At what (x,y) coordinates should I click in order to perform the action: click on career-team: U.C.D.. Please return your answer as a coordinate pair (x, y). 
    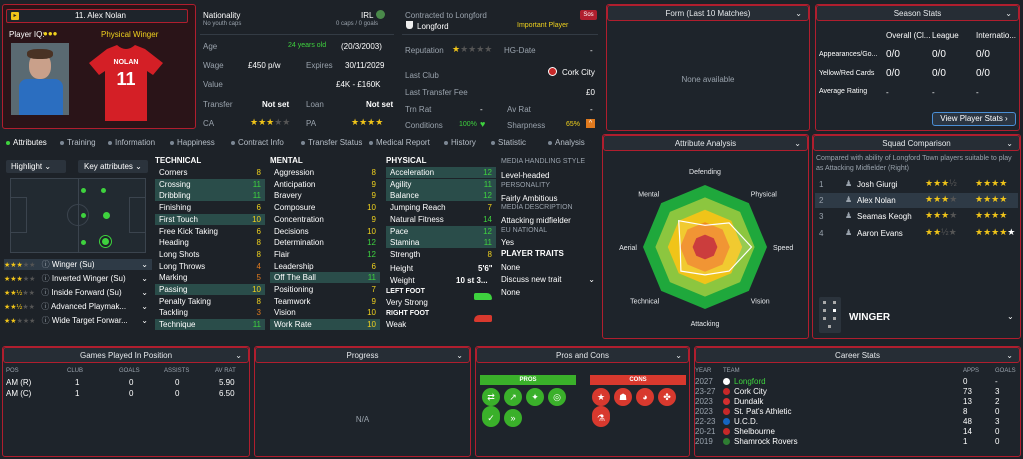
    Looking at the image, I should click on (746, 421).